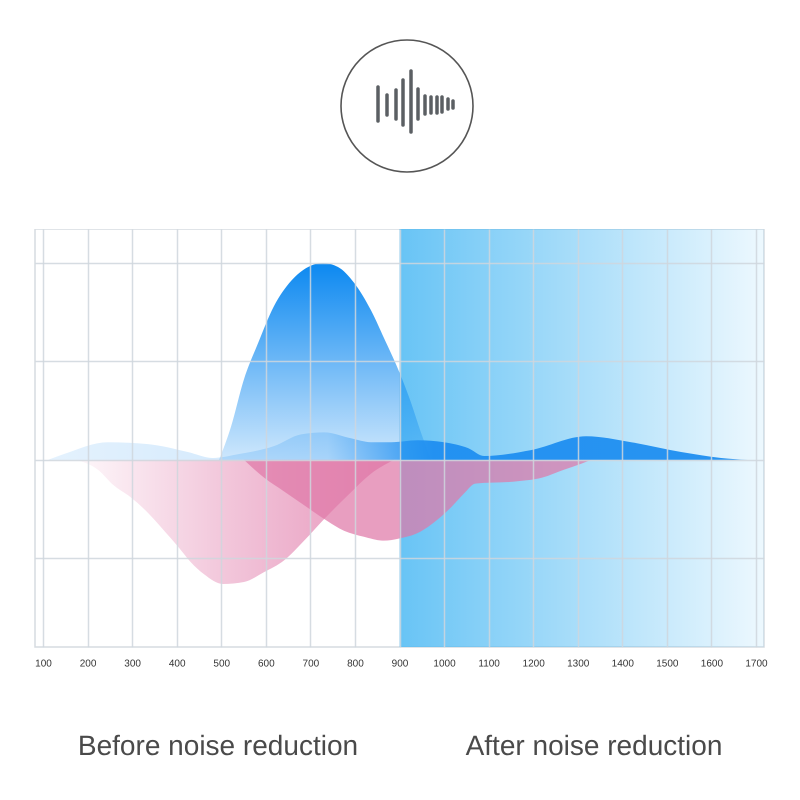 This screenshot has height=800, width=800. Describe the element at coordinates (311, 664) in the screenshot. I see `x-tick-label: 700` at that location.